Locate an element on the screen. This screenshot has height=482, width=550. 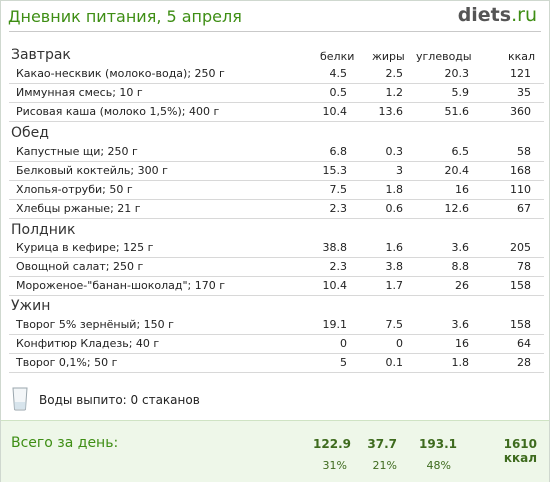
column-header-carbs: углеводы is located at coordinates (444, 56).